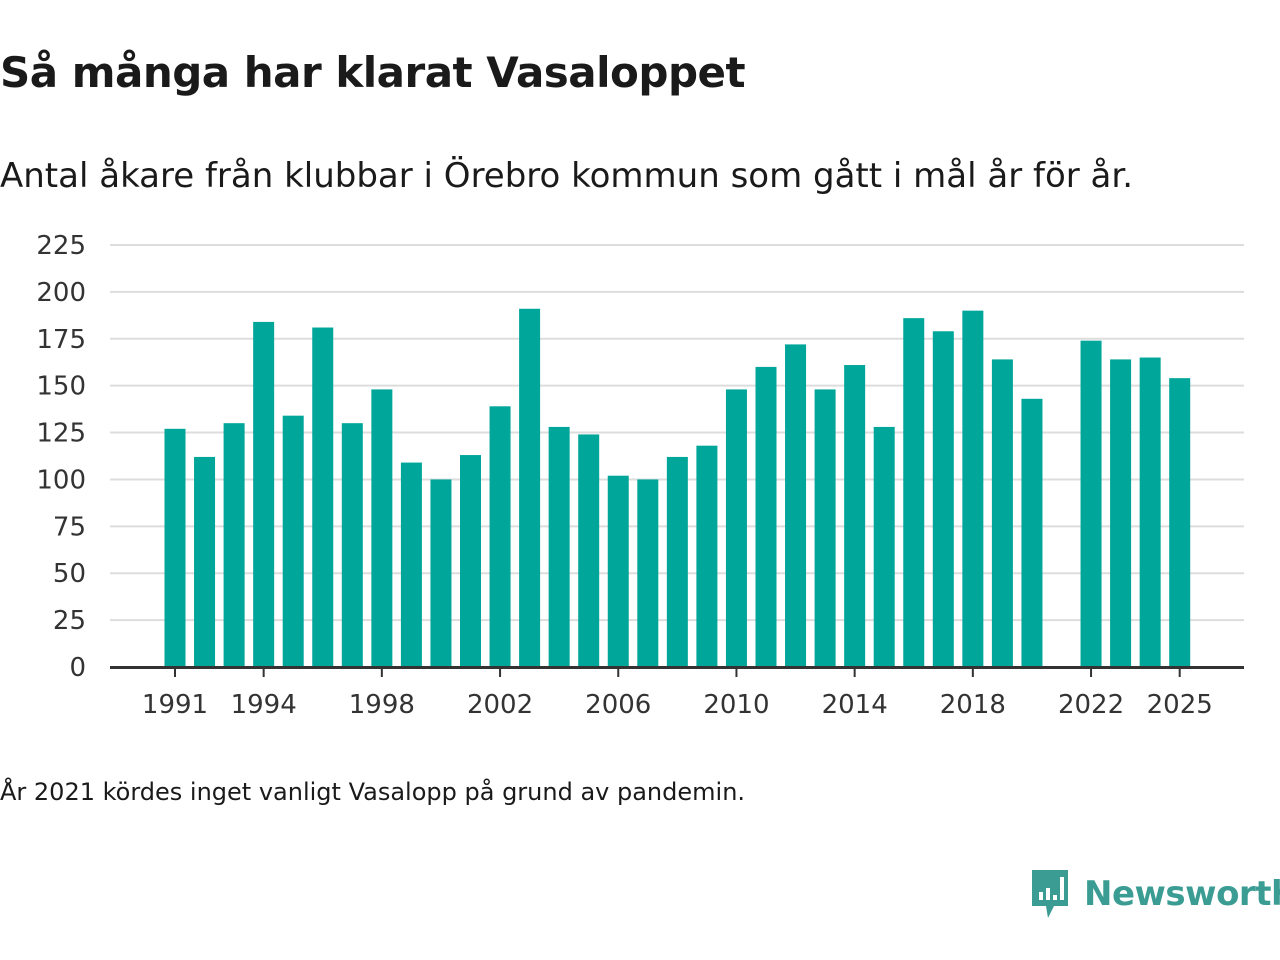 The height and width of the screenshot is (960, 1280). What do you see at coordinates (973, 488) in the screenshot?
I see `bar-2018` at bounding box center [973, 488].